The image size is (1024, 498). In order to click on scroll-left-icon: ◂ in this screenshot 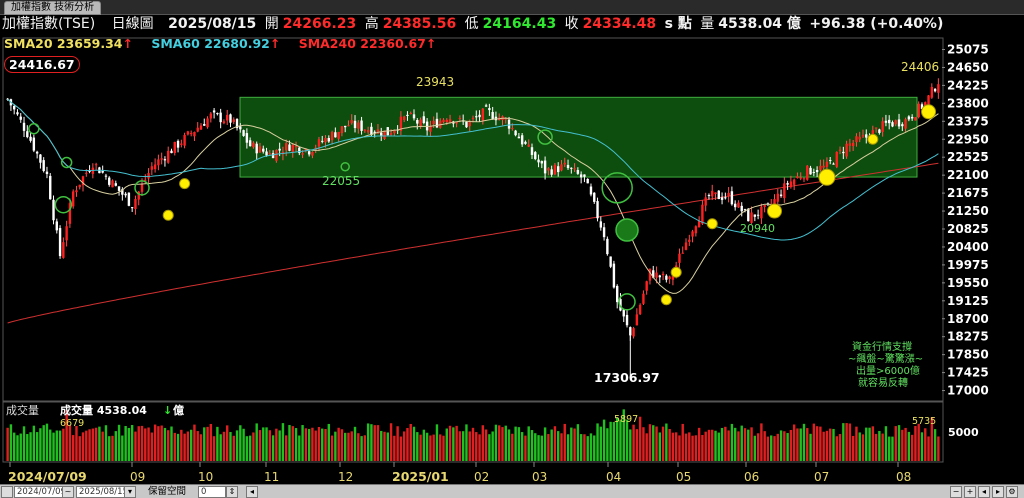, I will do `click(984, 492)`.